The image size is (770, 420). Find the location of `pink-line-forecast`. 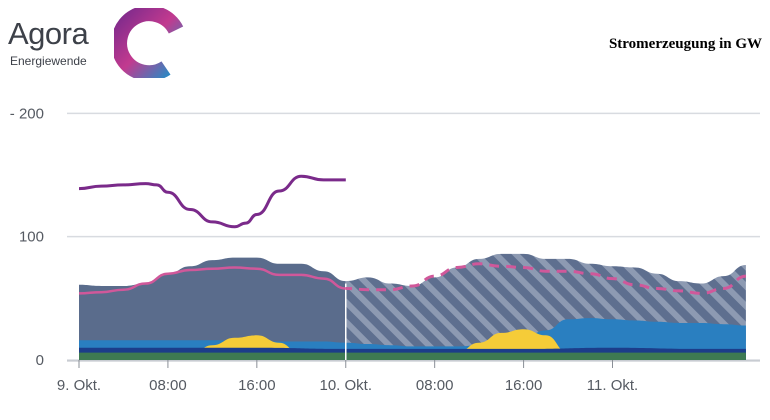

pink-line-forecast is located at coordinates (546, 278).